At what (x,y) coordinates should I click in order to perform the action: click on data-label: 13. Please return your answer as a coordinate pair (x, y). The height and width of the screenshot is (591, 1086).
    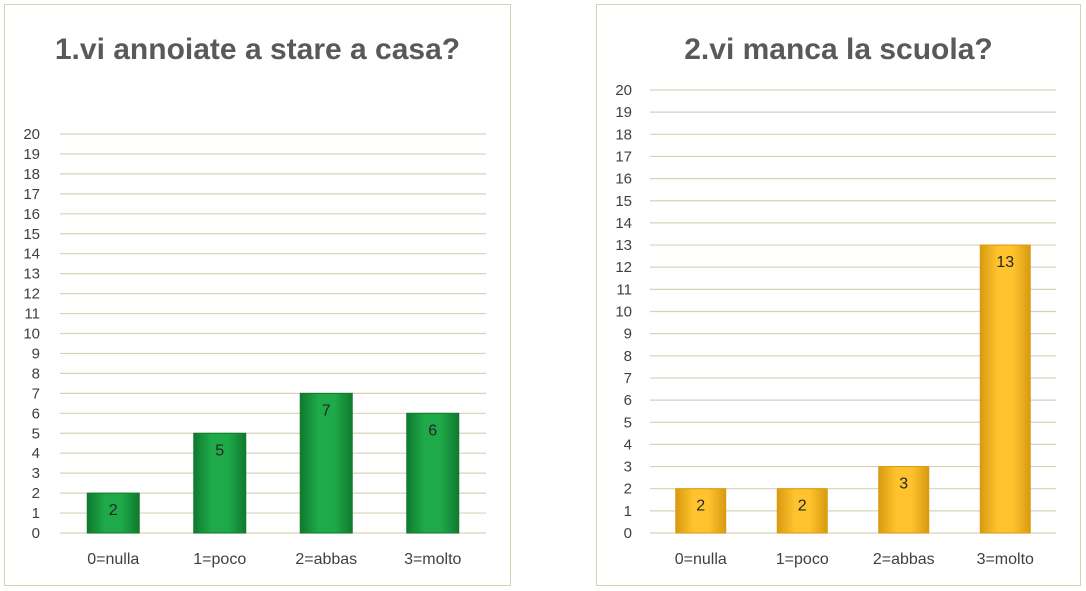
    Looking at the image, I should click on (1005, 262).